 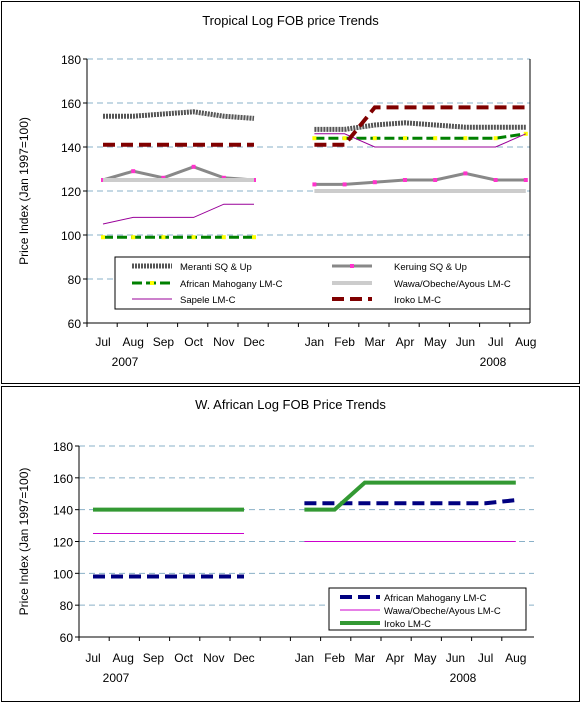 What do you see at coordinates (216, 267) in the screenshot?
I see `legend-label: Meranti SQ & Up` at bounding box center [216, 267].